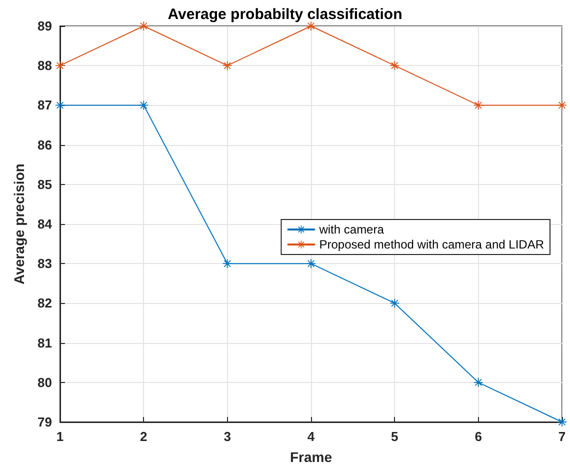  I want to click on x-tick-label: 1, so click(60, 436).